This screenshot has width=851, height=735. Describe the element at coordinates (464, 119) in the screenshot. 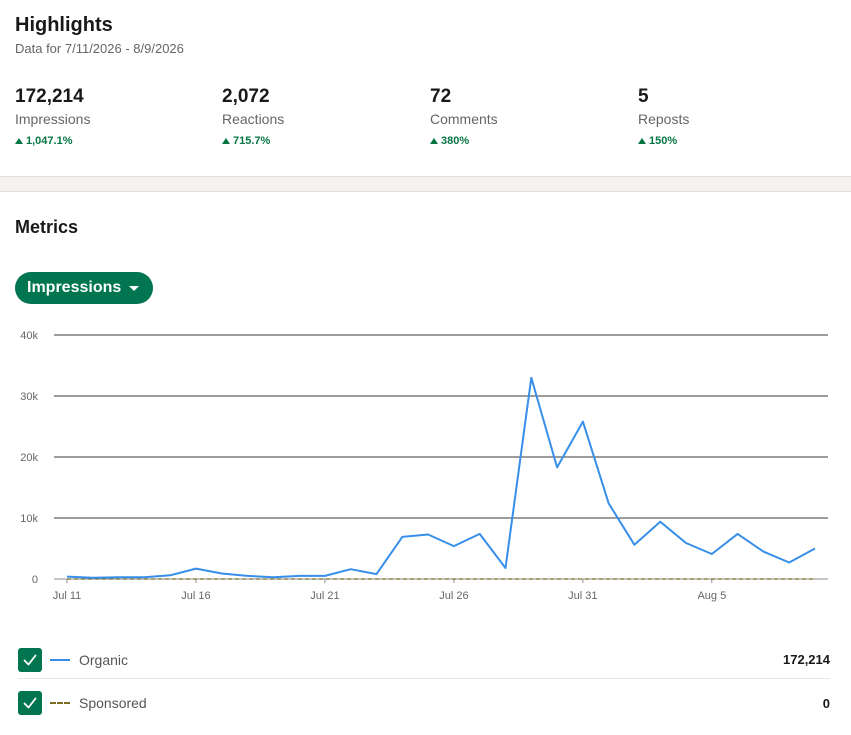

I see `stat-label: Comments` at that location.